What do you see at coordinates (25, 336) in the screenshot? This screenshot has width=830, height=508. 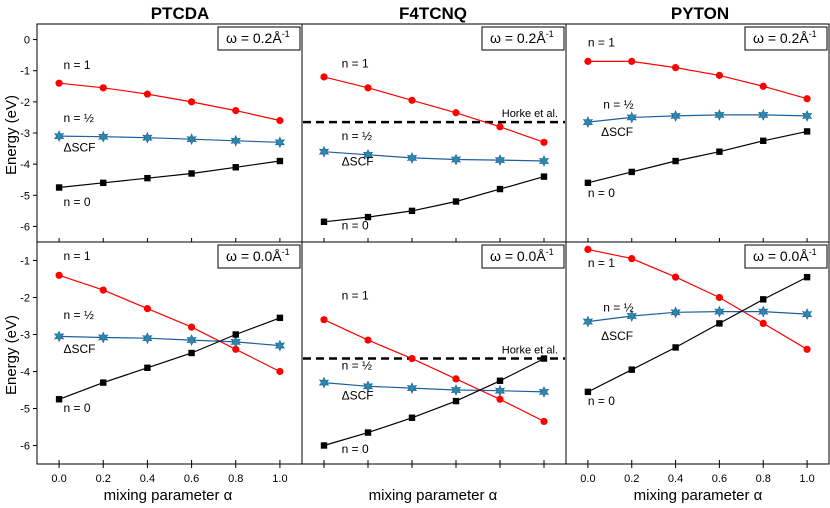 I see `y-tick-label: -3` at bounding box center [25, 336].